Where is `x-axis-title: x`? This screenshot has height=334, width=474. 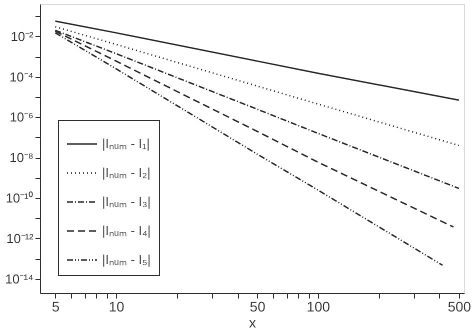
x-axis-title: x is located at coordinates (252, 322).